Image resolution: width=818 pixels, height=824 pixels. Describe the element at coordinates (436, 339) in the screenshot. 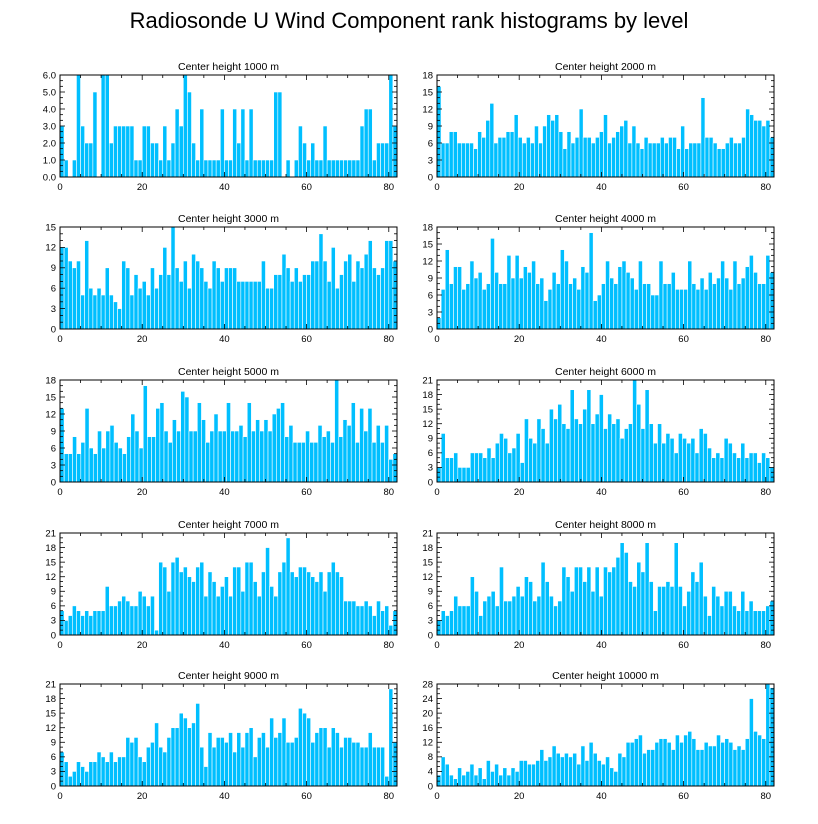

I see `x-tick-label: 0` at that location.